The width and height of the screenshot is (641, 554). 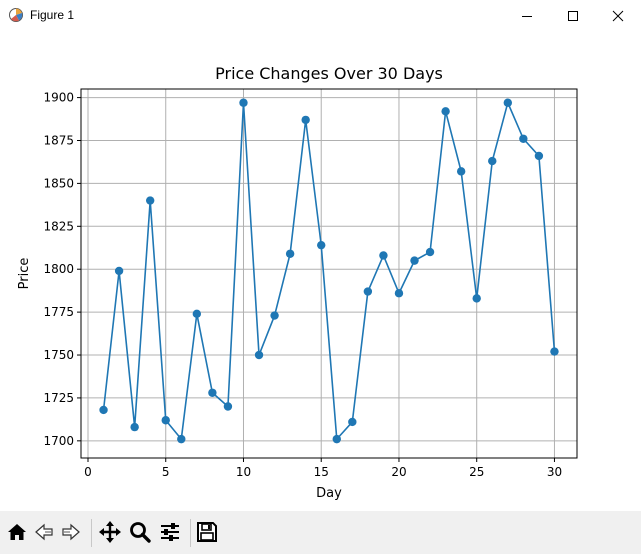 I want to click on y-tick-label: 1850, so click(x=58, y=183).